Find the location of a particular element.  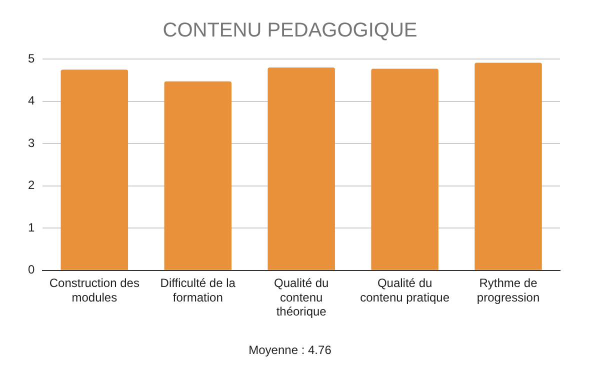

y-tick-label: 3 is located at coordinates (31, 143).